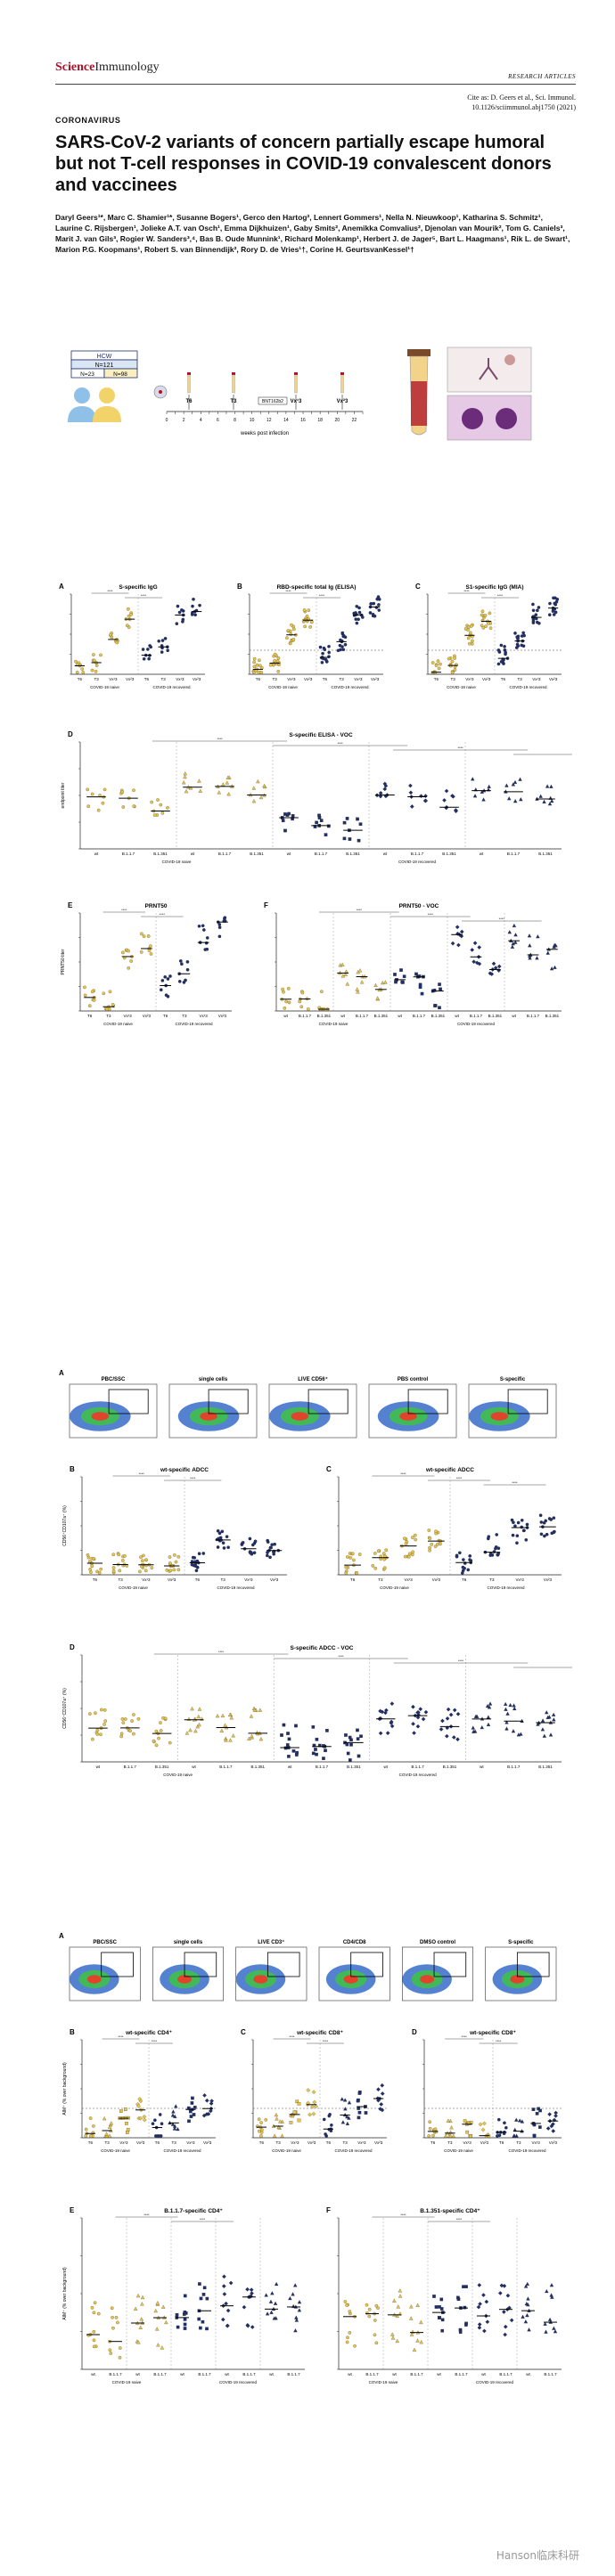 The height and width of the screenshot is (2576, 615). Describe the element at coordinates (329, 2210) in the screenshot. I see `panel-letter: F` at that location.